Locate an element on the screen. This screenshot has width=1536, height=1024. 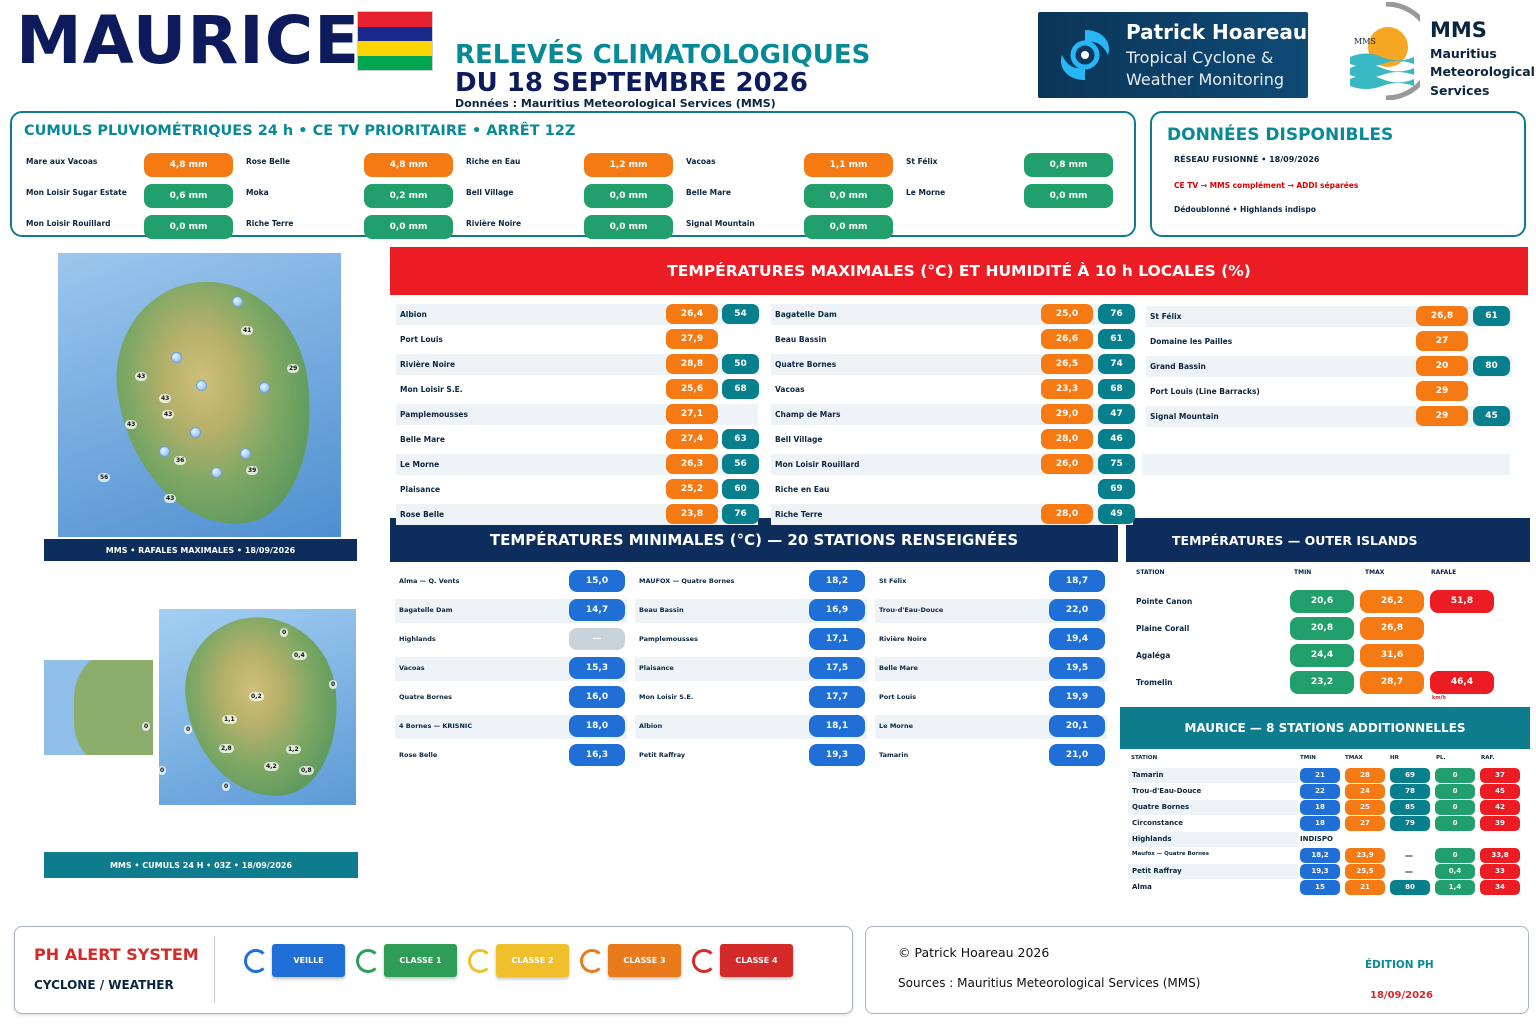
tmax-value: 25,6 is located at coordinates (692, 389).